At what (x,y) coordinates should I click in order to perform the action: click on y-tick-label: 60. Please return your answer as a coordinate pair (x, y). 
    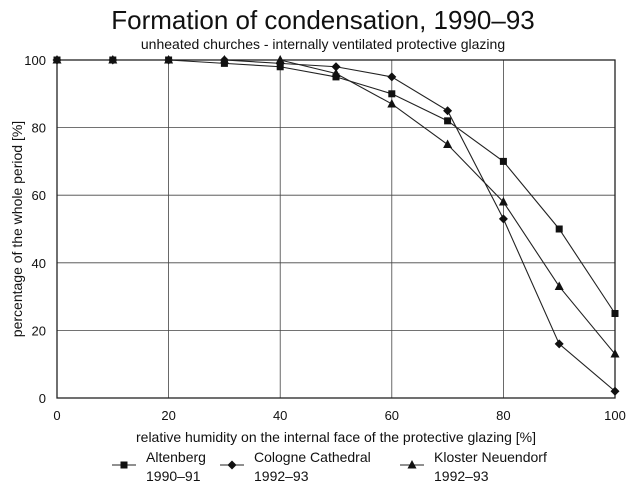
    Looking at the image, I should click on (39, 195).